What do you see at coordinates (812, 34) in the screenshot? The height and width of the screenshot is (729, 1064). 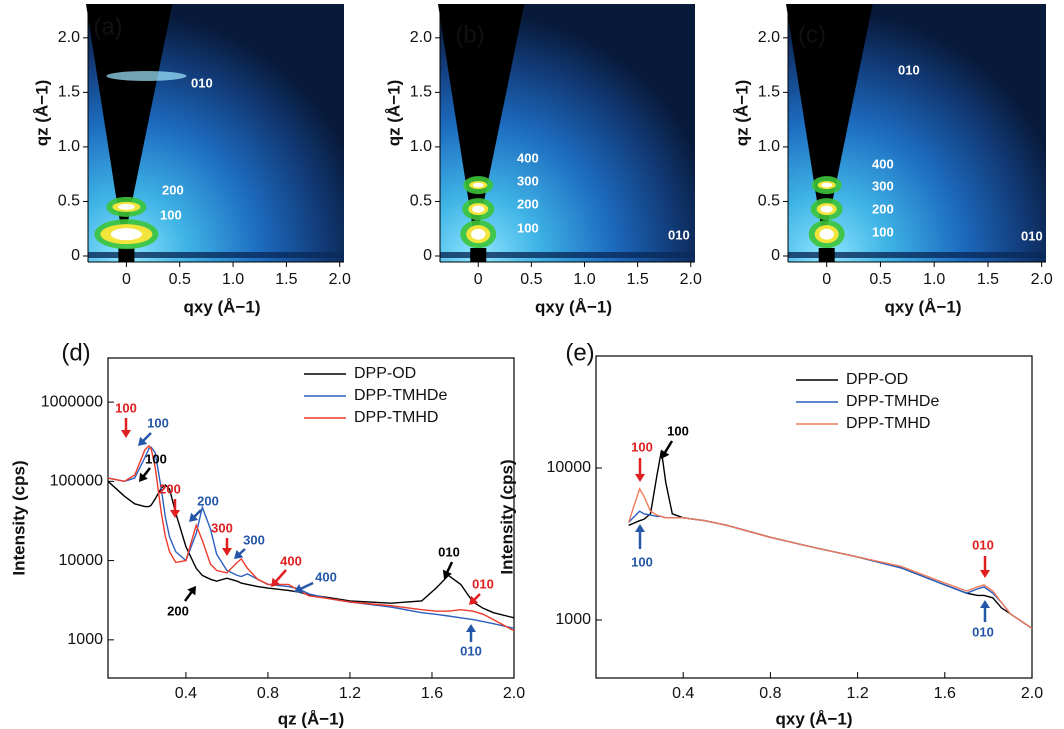 I see `panel-label: (c)` at bounding box center [812, 34].